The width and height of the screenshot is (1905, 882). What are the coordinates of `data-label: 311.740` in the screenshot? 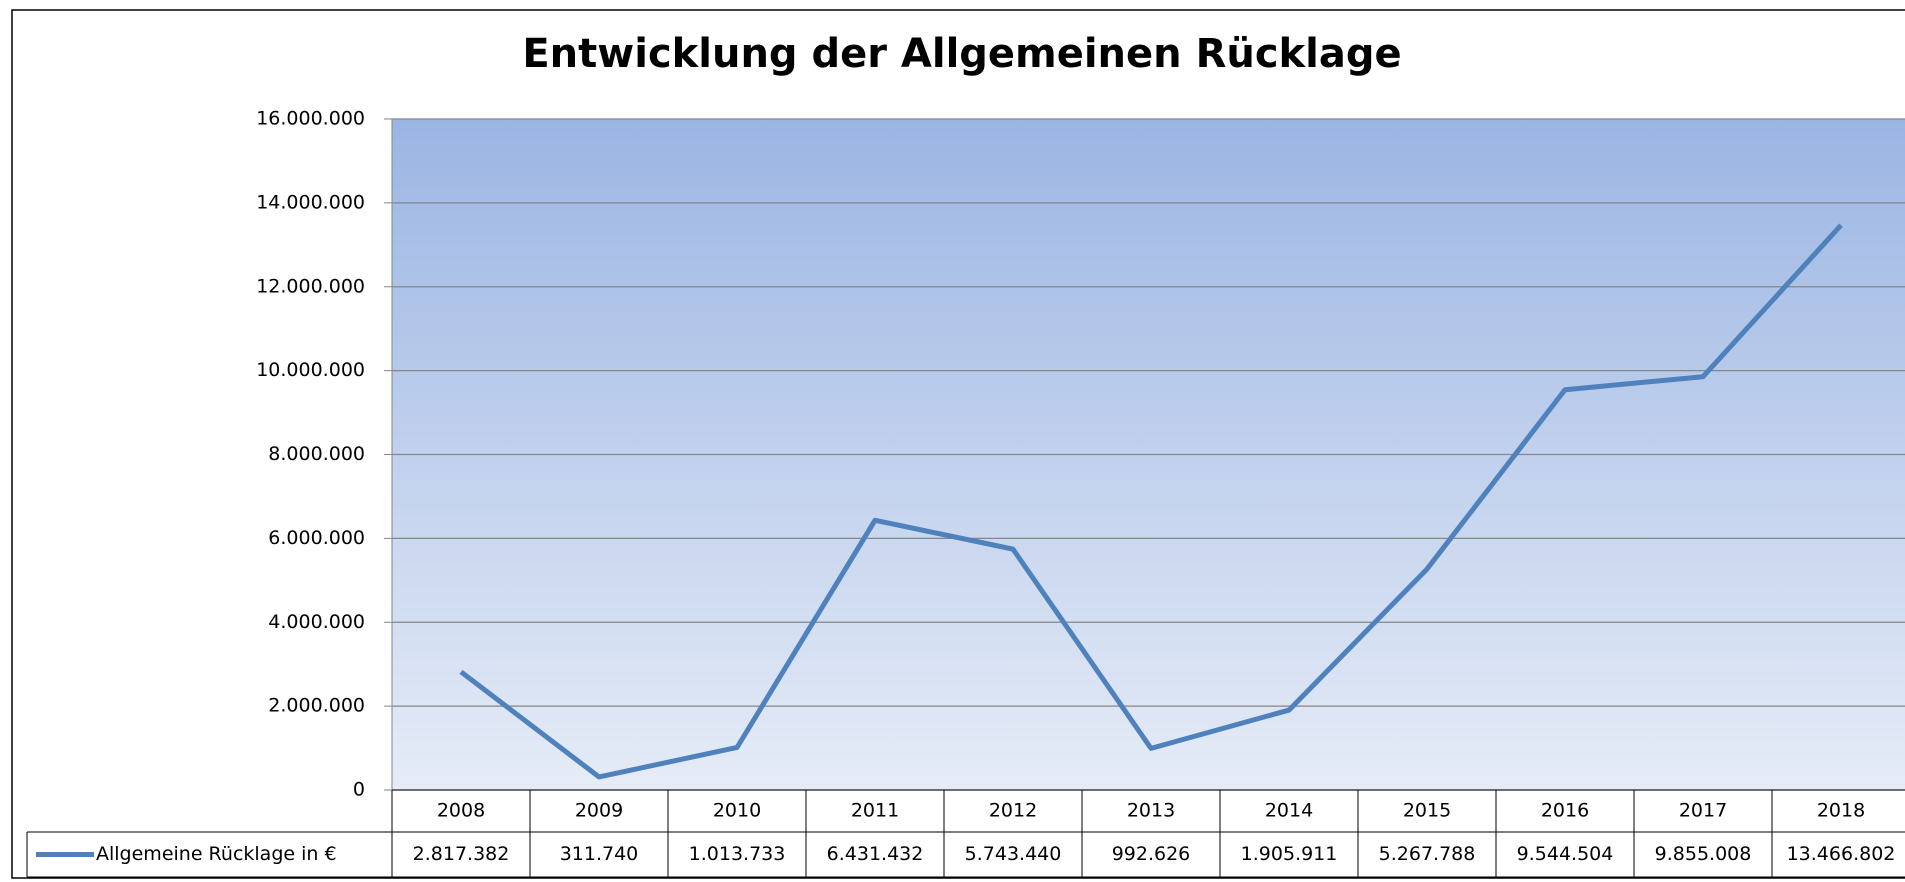 It's located at (599, 854).